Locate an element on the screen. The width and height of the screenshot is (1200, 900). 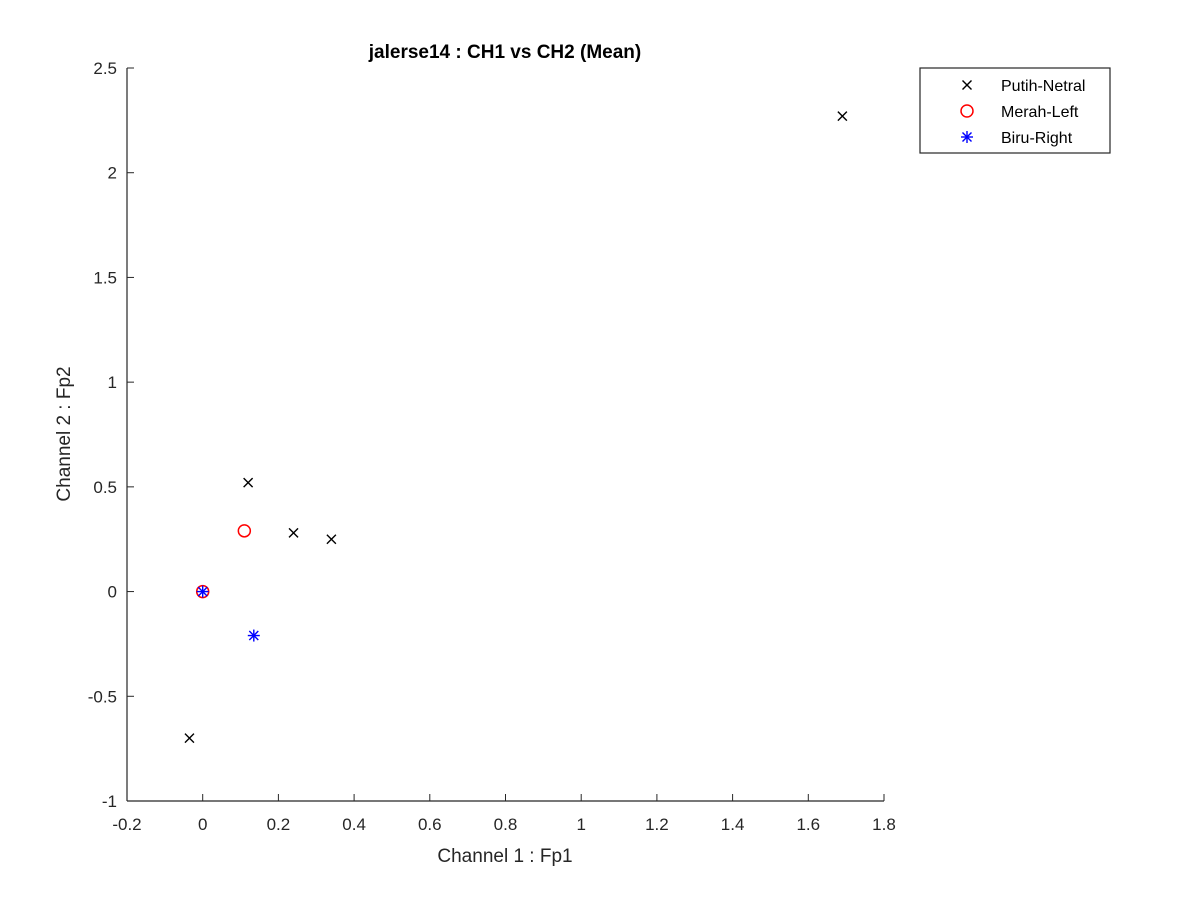
x-tick-label: 1.8 is located at coordinates (884, 824).